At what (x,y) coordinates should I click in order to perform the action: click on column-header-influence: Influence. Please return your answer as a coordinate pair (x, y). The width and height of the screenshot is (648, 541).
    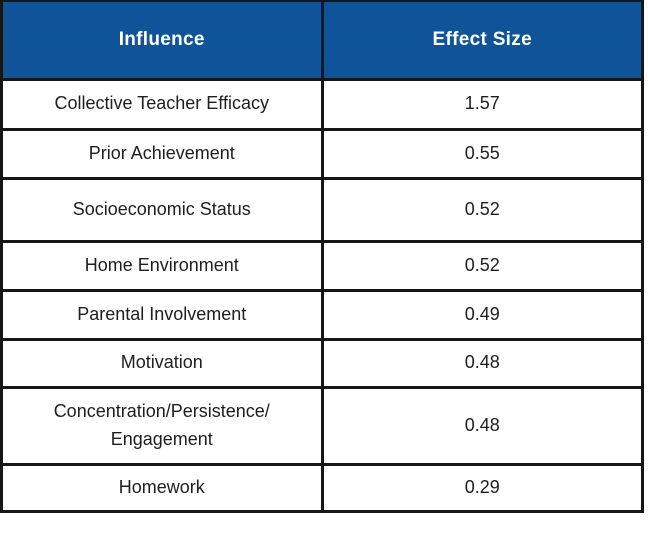
    Looking at the image, I should click on (162, 40).